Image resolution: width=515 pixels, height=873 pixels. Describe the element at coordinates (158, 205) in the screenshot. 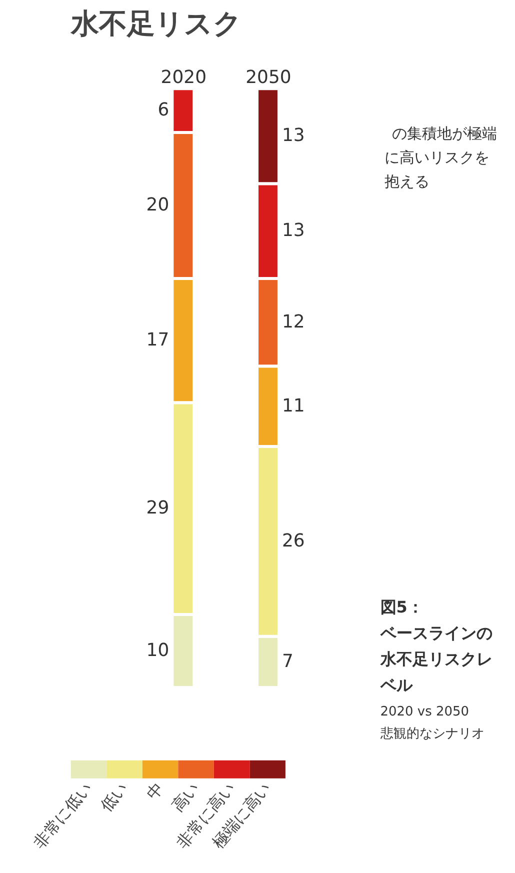

I see `data-label: 20` at that location.